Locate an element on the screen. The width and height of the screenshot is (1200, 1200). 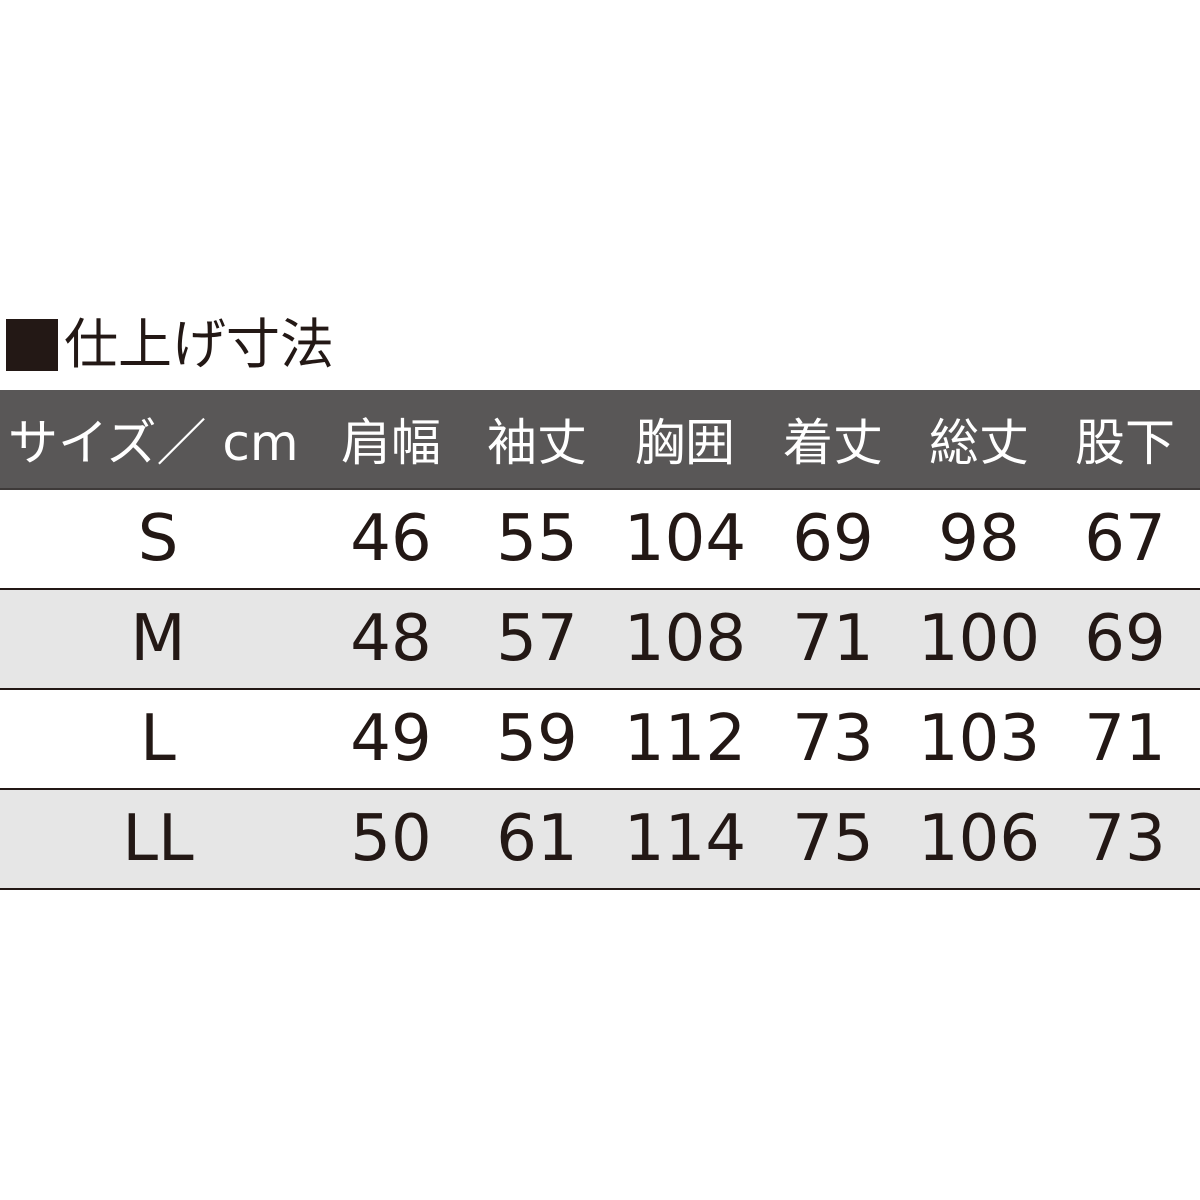
measurement-cell: 49 is located at coordinates (391, 739).